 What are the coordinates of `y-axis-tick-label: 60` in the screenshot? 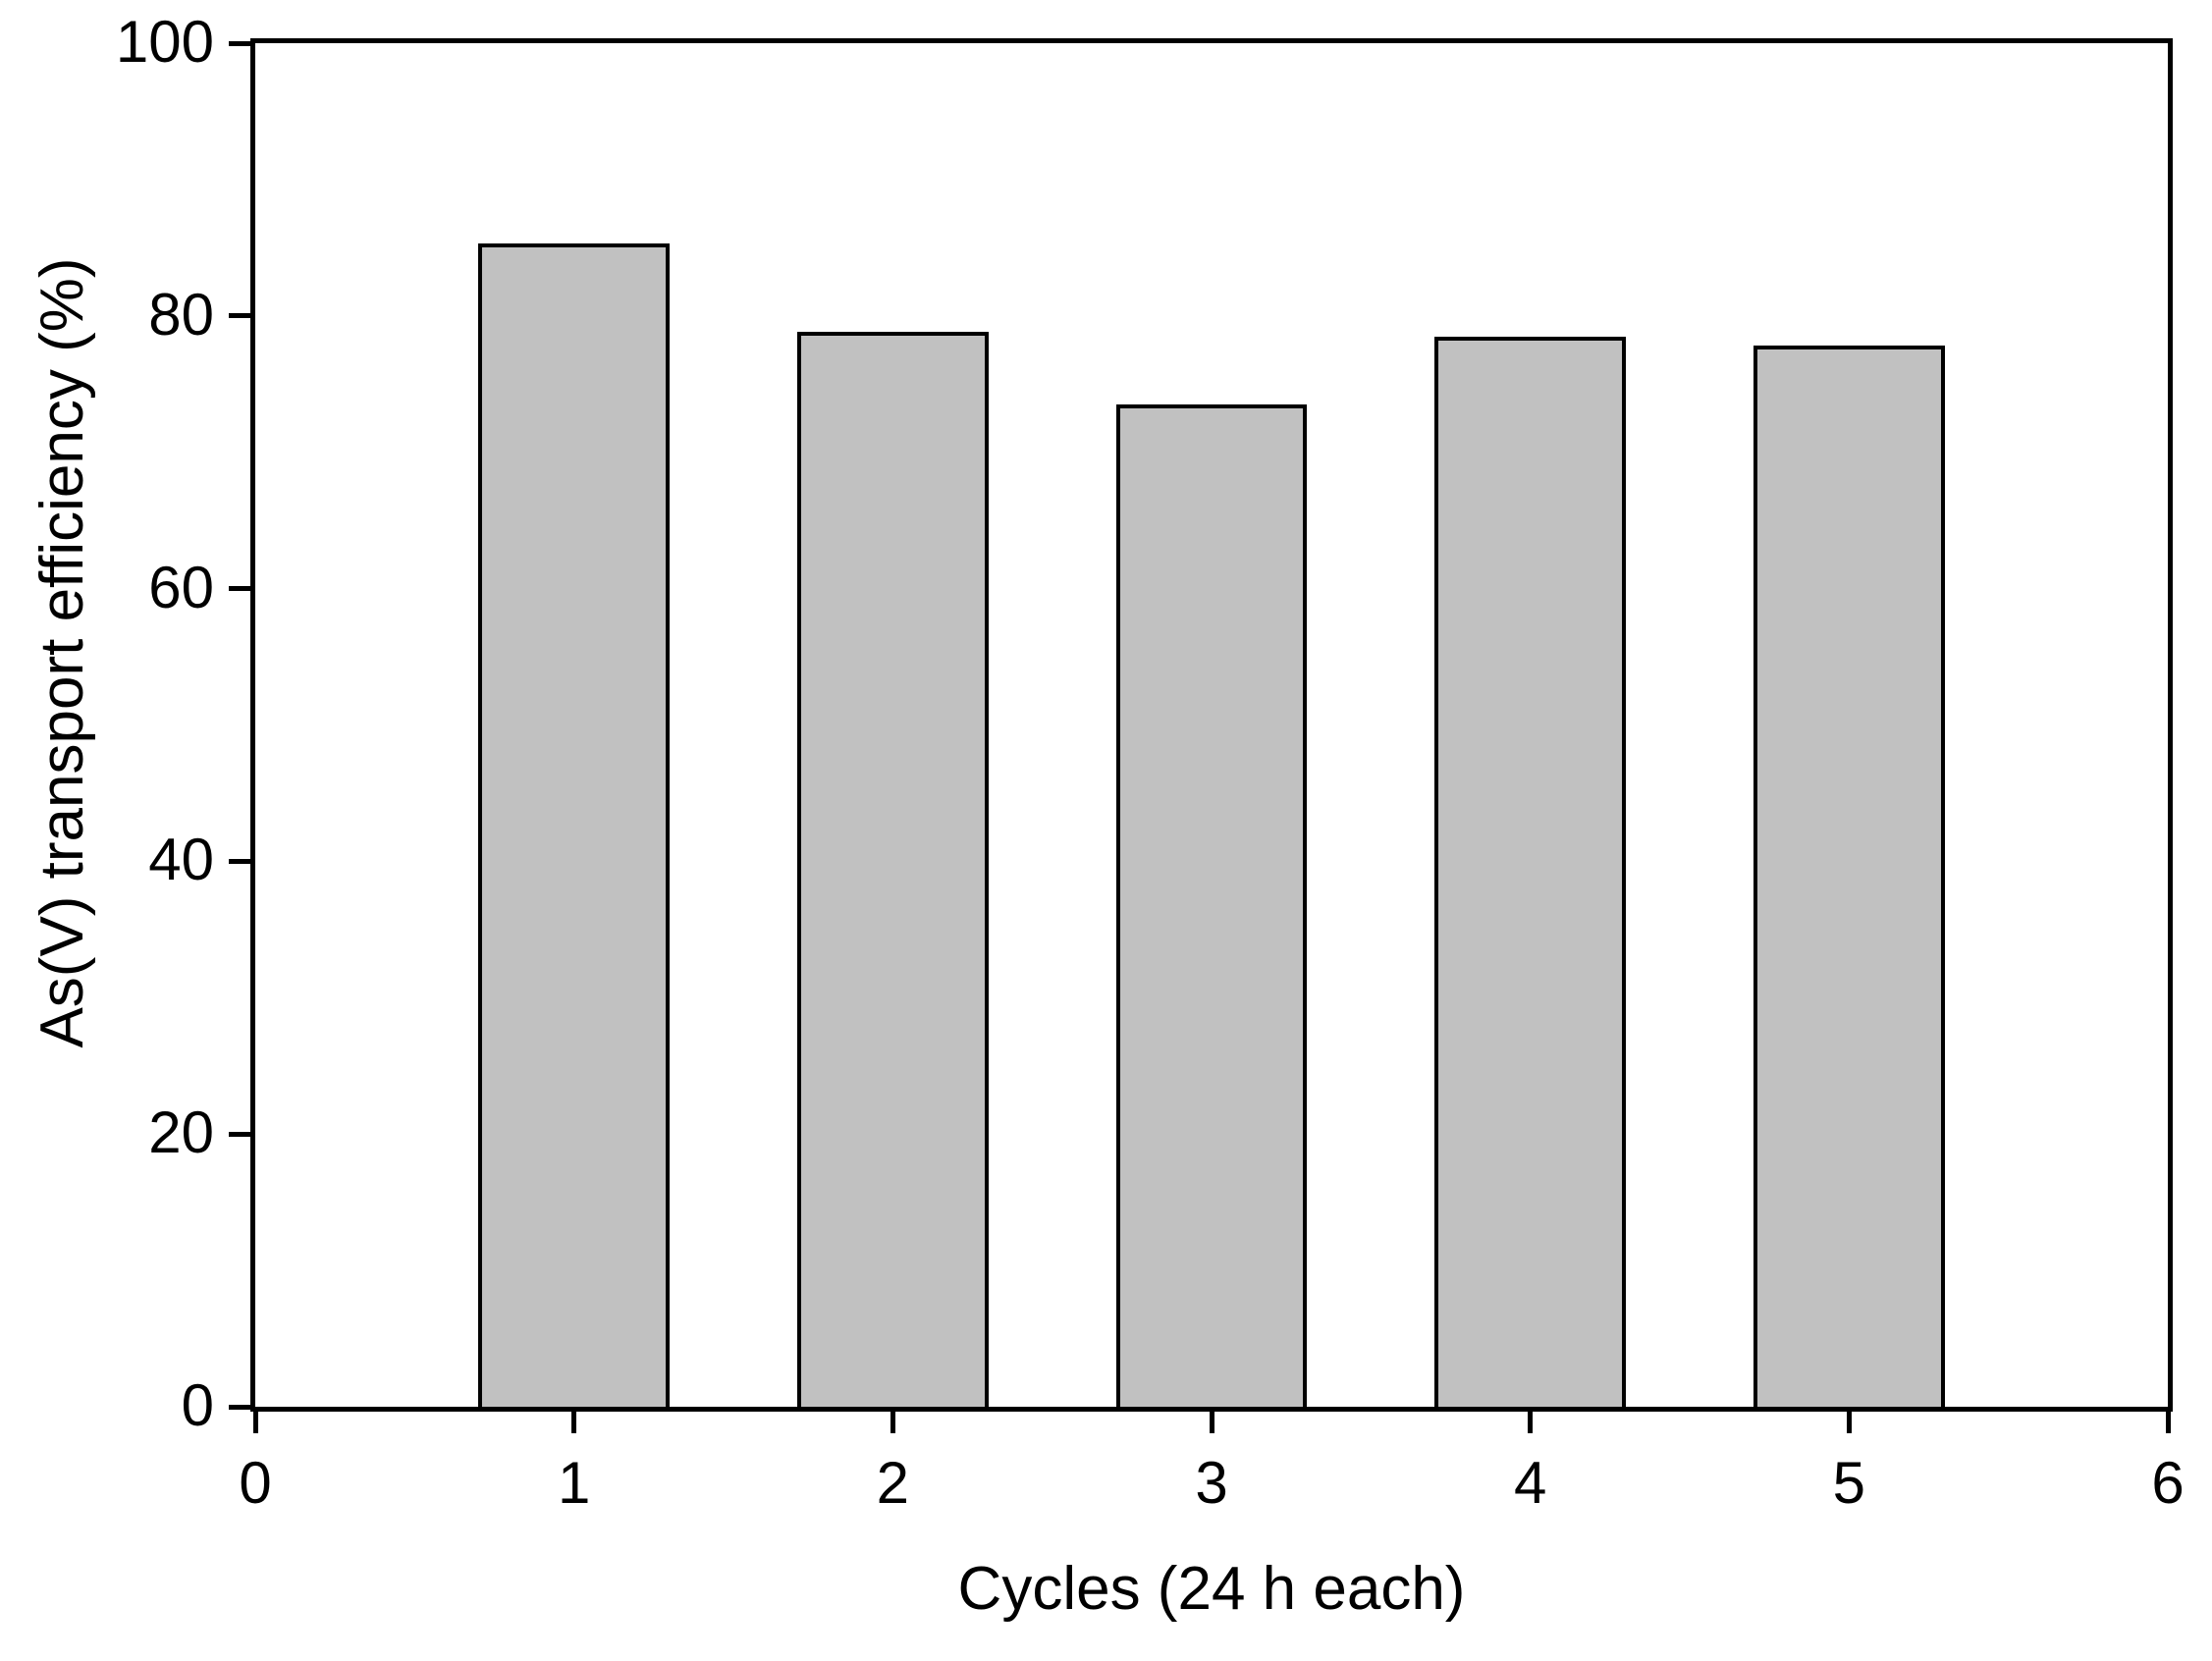 It's located at (181, 587).